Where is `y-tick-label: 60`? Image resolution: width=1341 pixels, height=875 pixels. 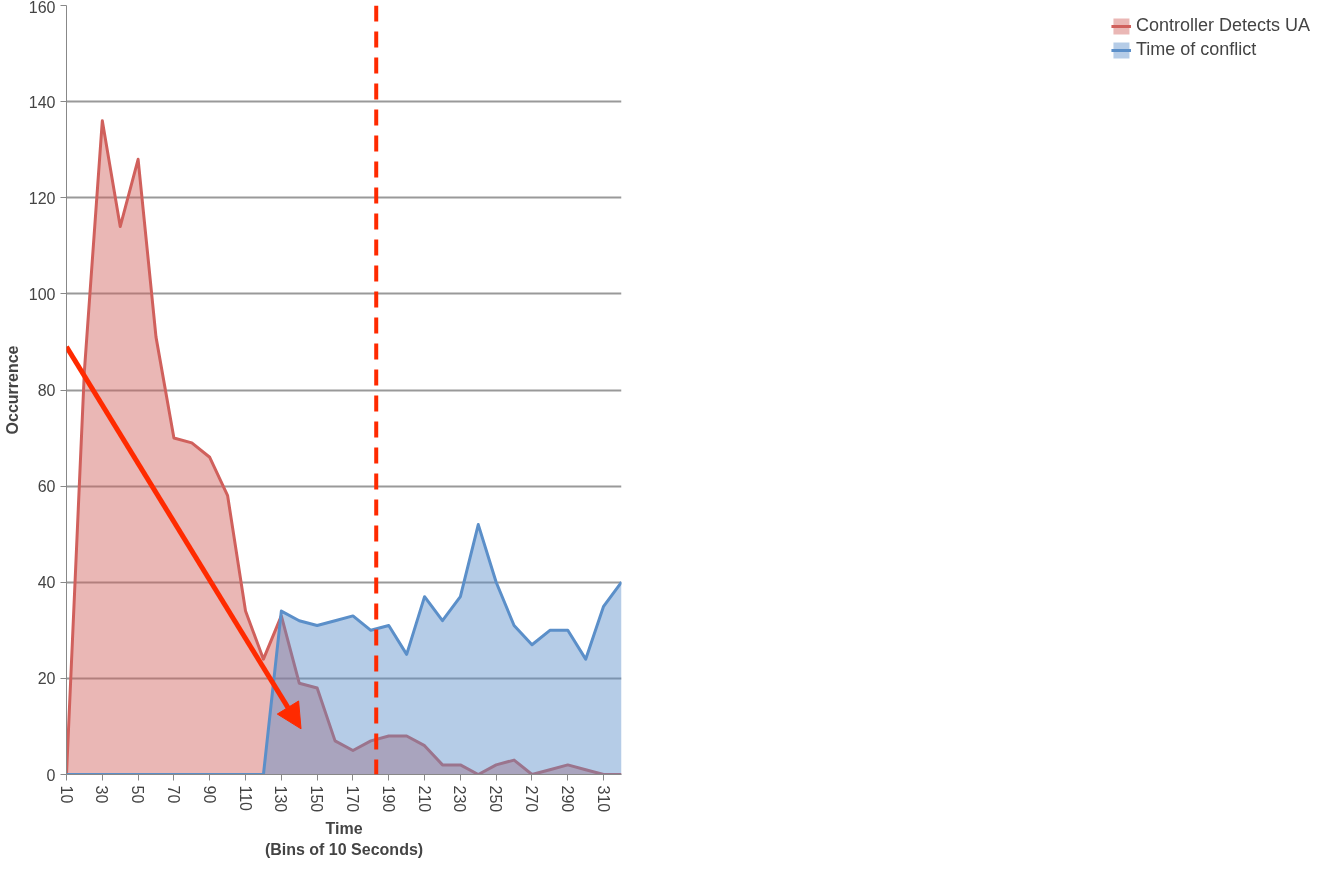
y-tick-label: 60 is located at coordinates (46, 487).